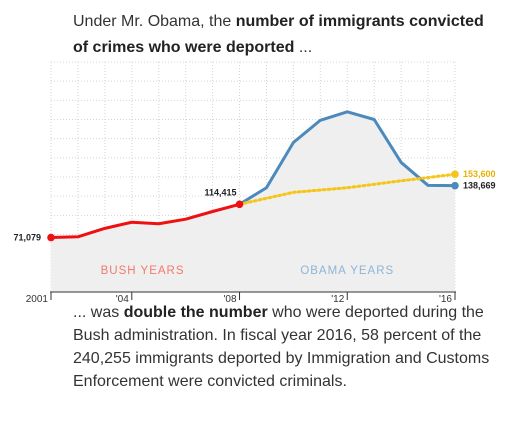 This screenshot has width=529, height=447. What do you see at coordinates (220, 192) in the screenshot?
I see `data-label-value: 114,415` at bounding box center [220, 192].